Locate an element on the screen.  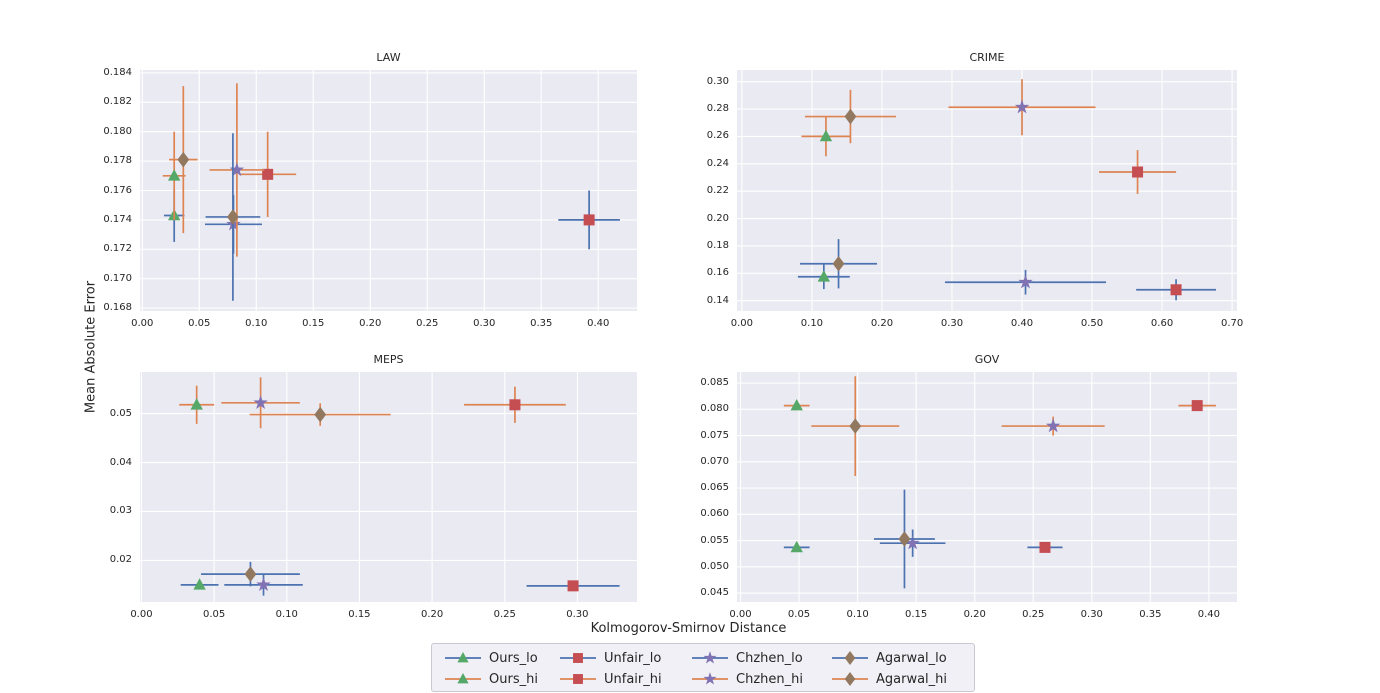
legend-label: Chzhen_lo is located at coordinates (769, 658).